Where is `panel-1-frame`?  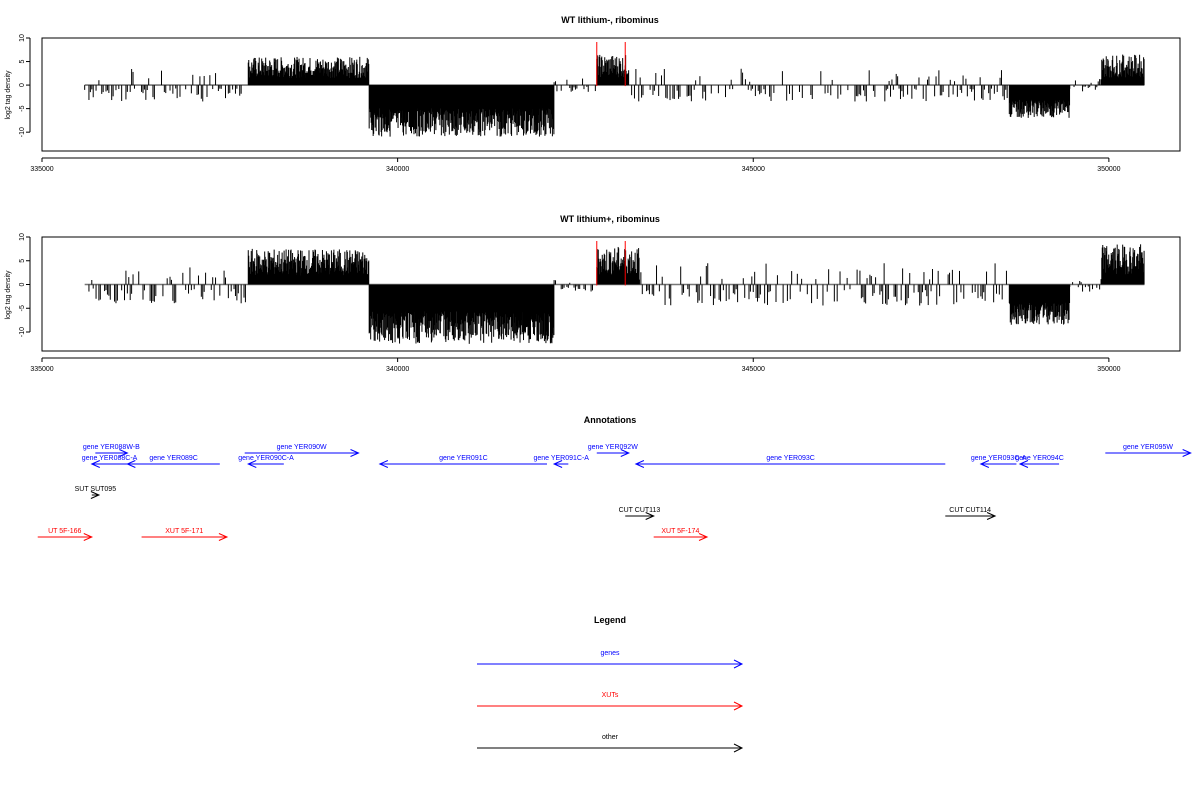 panel-1-frame is located at coordinates (611, 94).